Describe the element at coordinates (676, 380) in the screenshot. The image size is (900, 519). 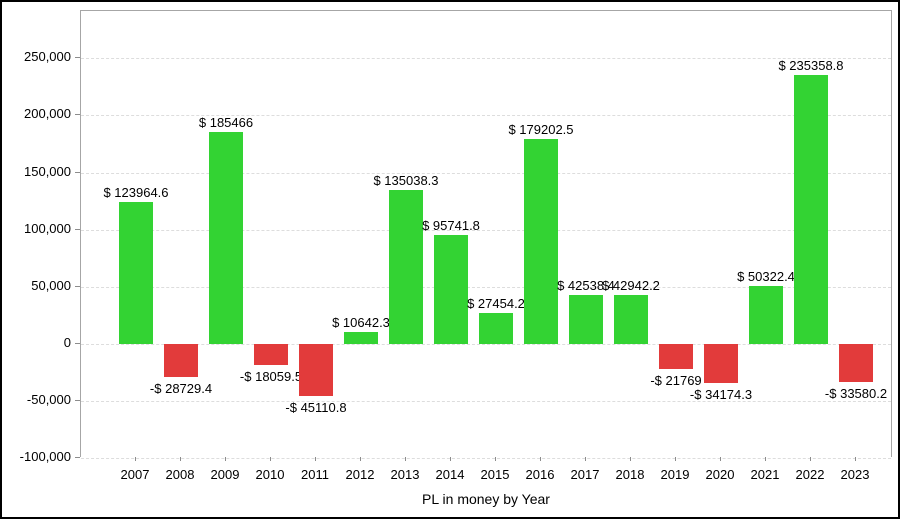
I see `bar-label-2019: -$ 21769` at that location.